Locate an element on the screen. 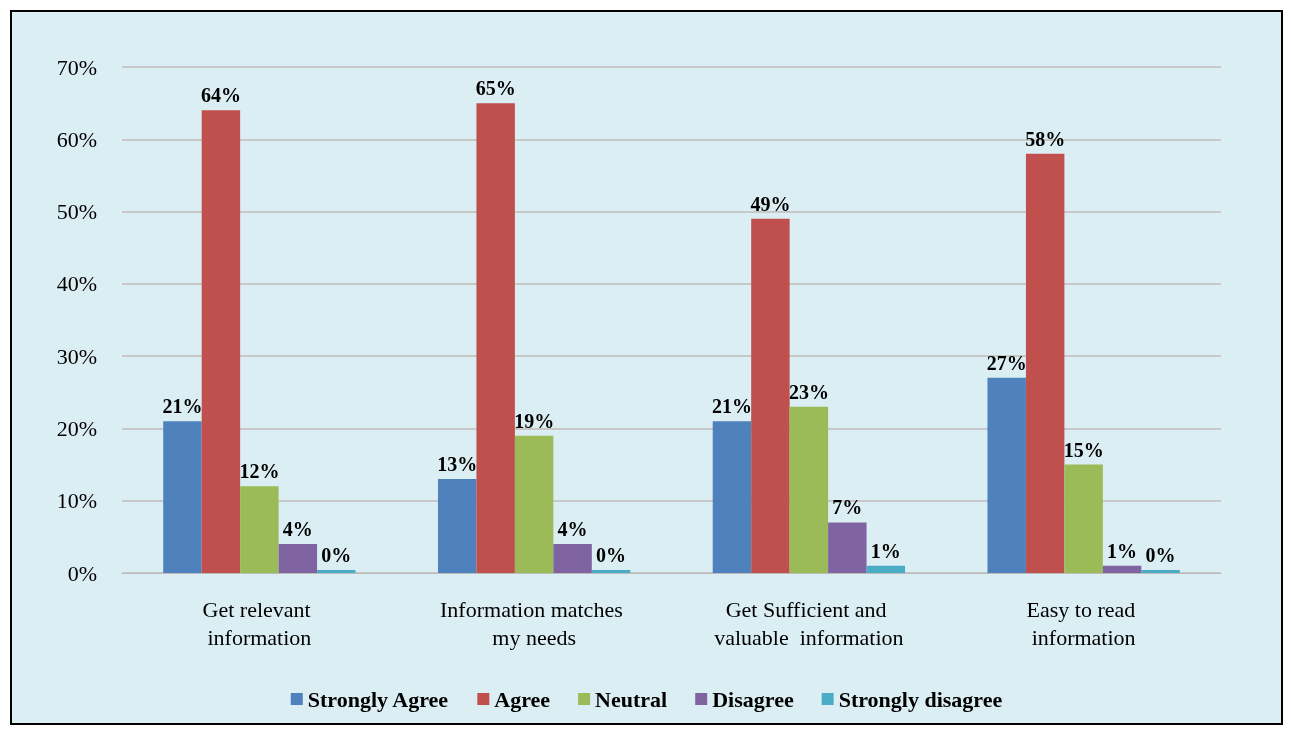  y-tick-label: 0% is located at coordinates (82, 573).